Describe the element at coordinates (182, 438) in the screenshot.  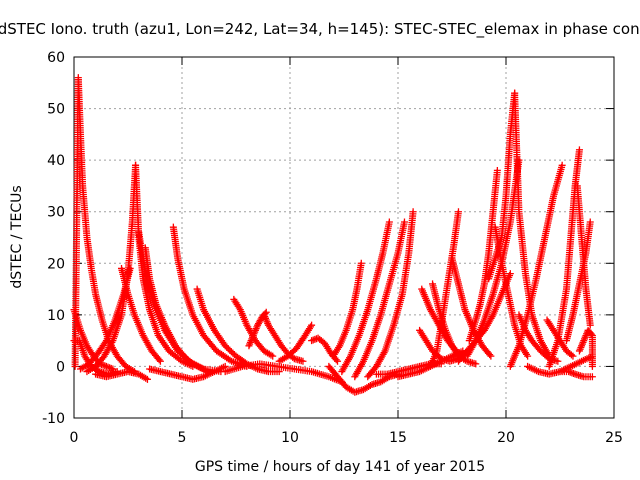
I see `x-tick-label: 5` at that location.